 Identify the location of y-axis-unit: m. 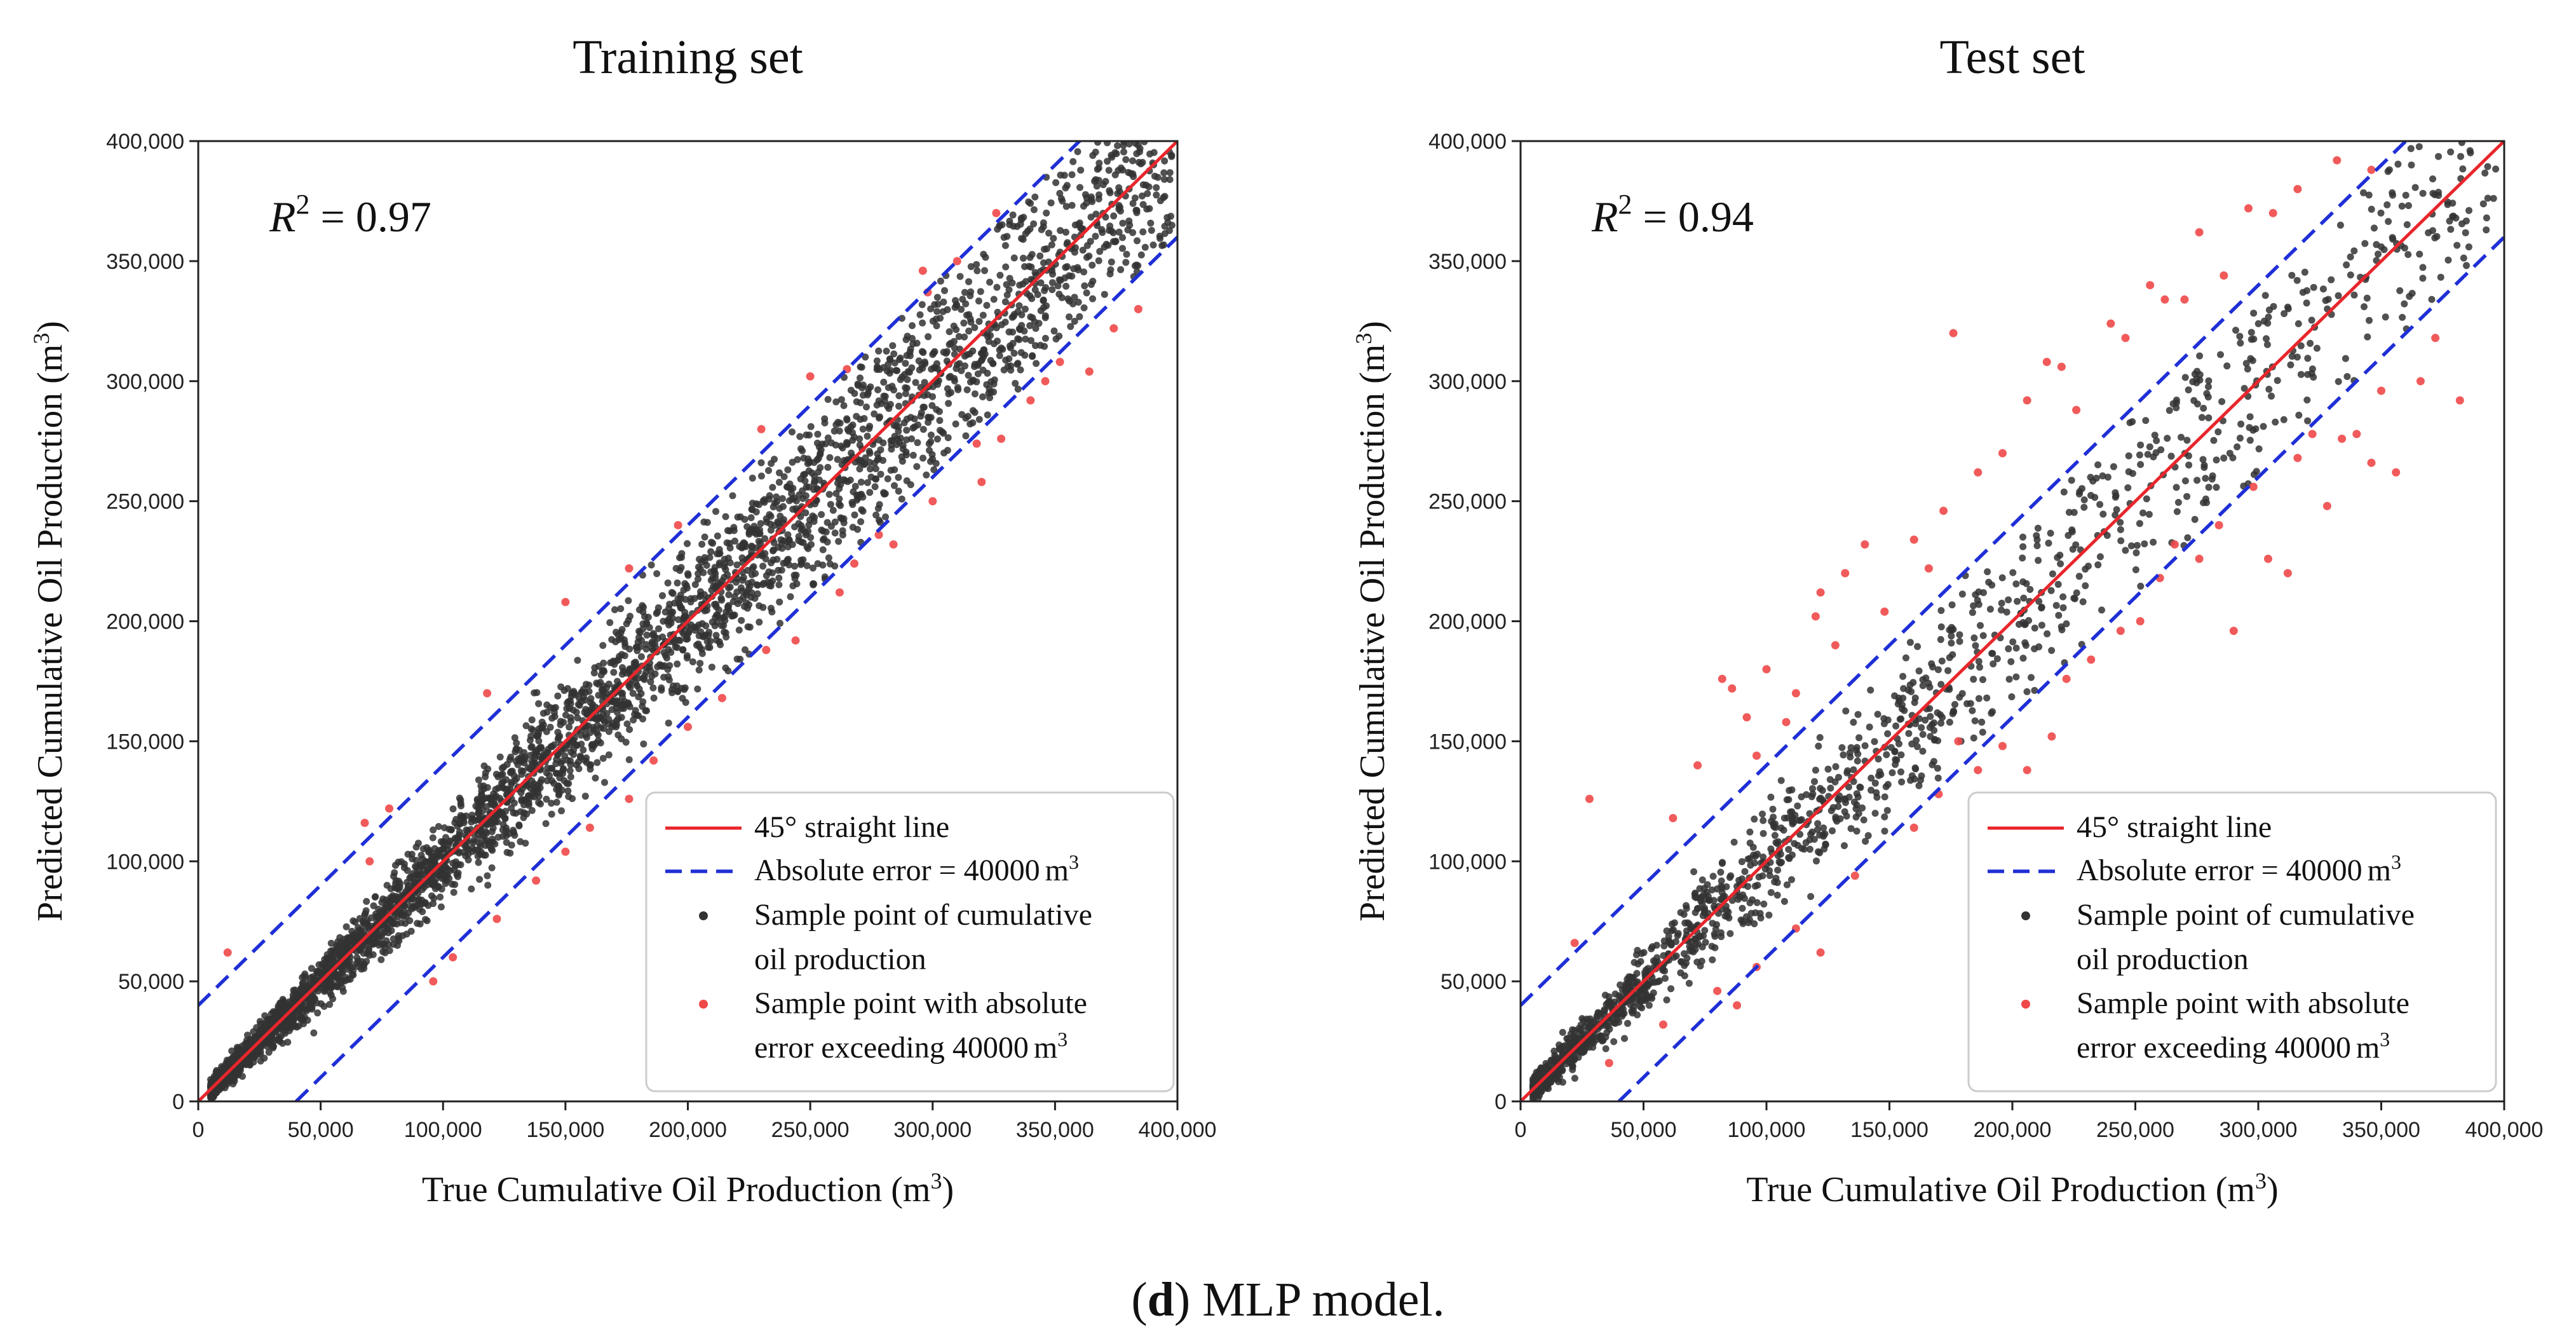
(50, 358).